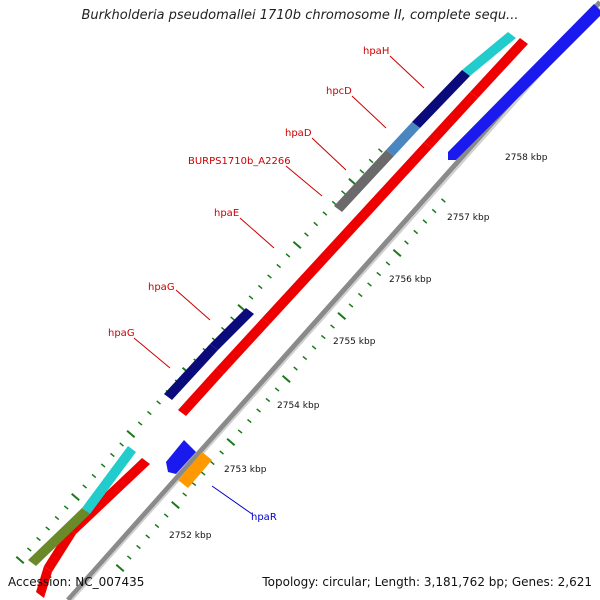  I want to click on gene-label-hpaR: hpaR, so click(264, 517).